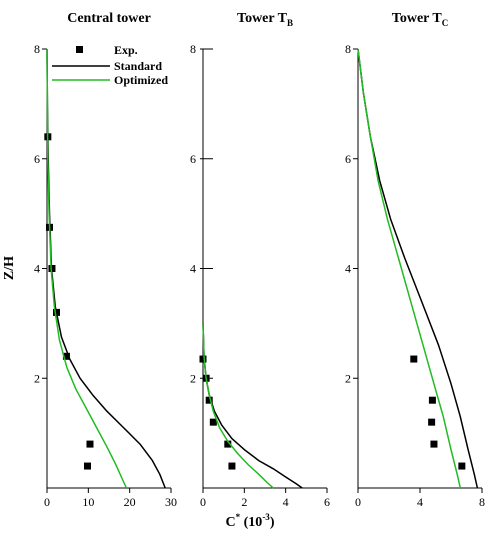 The image size is (500, 555). What do you see at coordinates (126, 50) in the screenshot?
I see `legend-label-exp: Exp.` at bounding box center [126, 50].